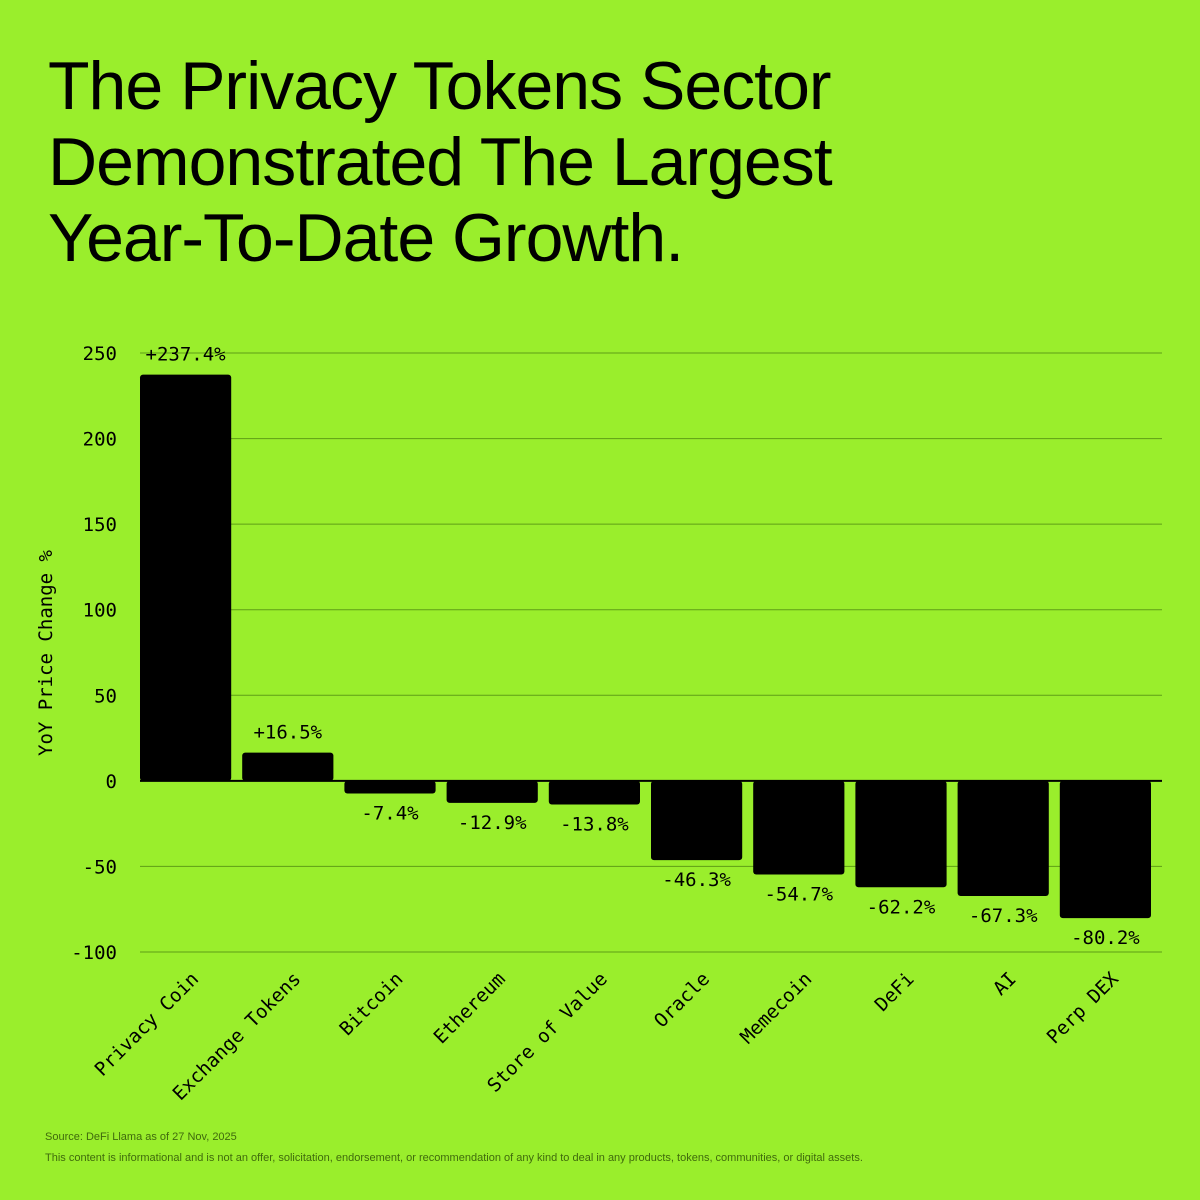  What do you see at coordinates (798, 894) in the screenshot?
I see `data-label: -54.7%` at bounding box center [798, 894].